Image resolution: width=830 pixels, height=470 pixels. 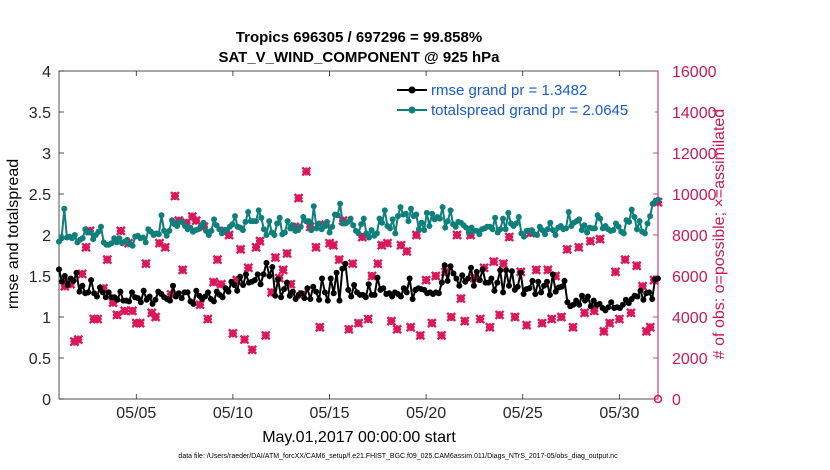 What do you see at coordinates (40, 359) in the screenshot?
I see `y-left-tick-label: 0.5` at bounding box center [40, 359].